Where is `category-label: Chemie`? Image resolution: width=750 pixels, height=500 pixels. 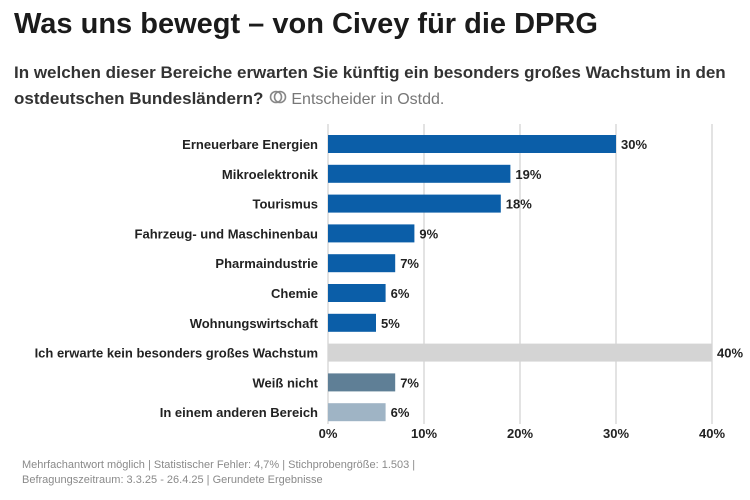
category-label: Chemie is located at coordinates (294, 293).